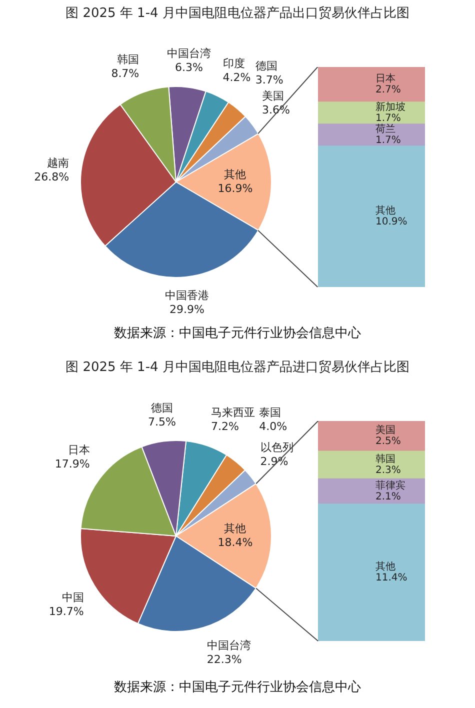  I want to click on data-label: 7.5%, so click(162, 421).